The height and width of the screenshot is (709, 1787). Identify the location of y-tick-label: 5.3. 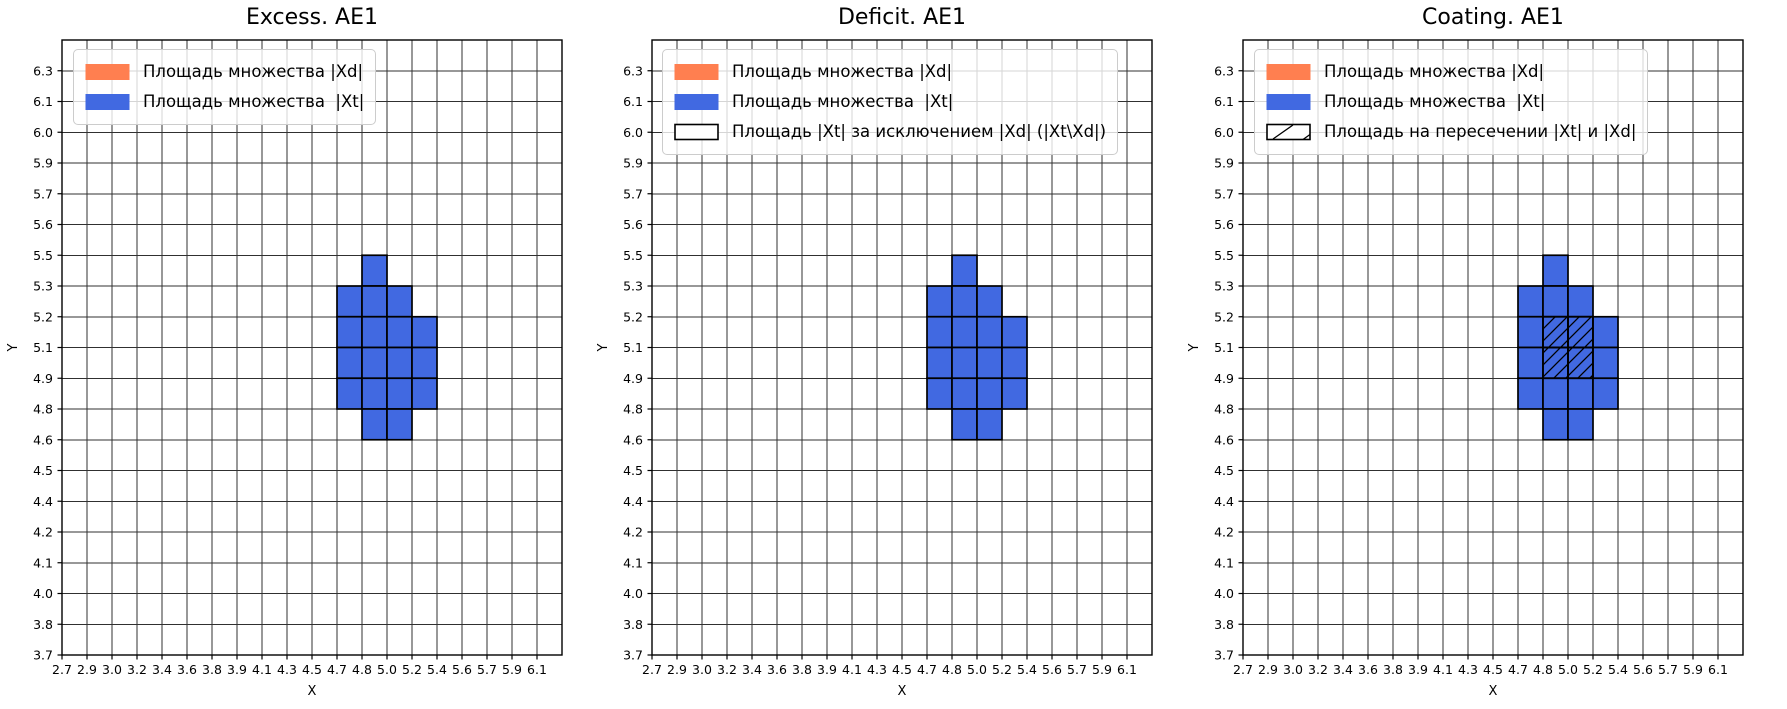
(43, 286).